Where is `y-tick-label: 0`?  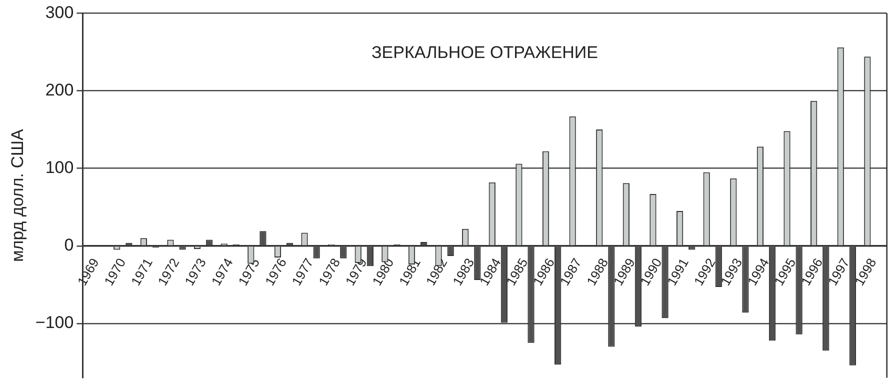
y-tick-label: 0 is located at coordinates (69, 245).